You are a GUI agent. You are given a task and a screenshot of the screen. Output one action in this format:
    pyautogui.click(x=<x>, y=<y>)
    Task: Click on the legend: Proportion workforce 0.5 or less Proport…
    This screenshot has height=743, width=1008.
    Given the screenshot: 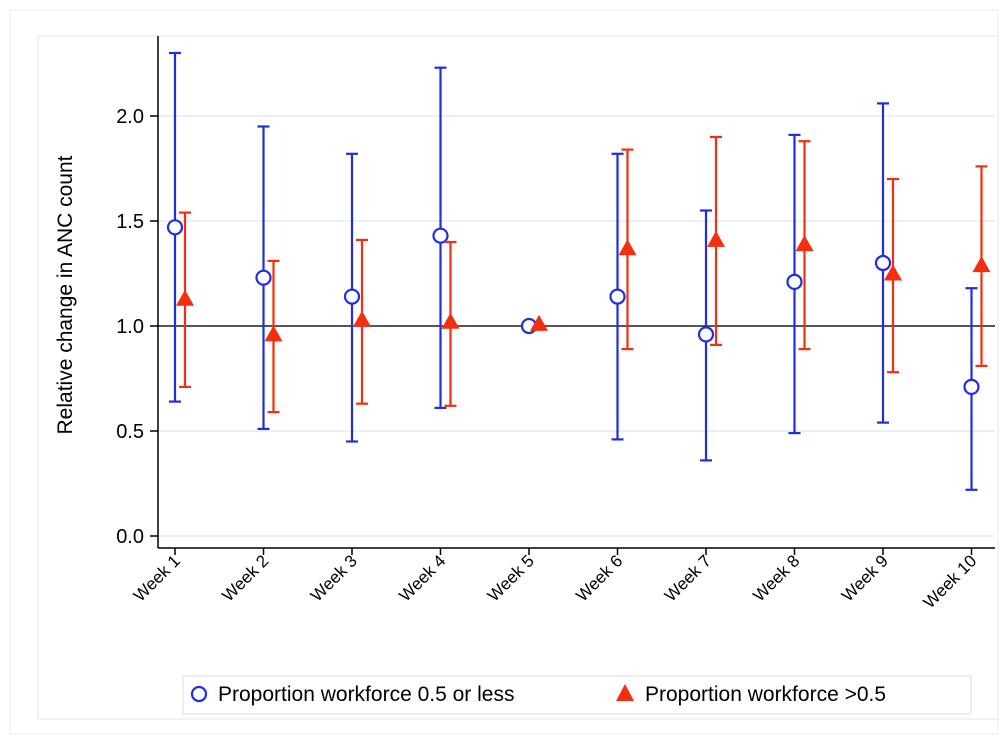 What is the action you would take?
    pyautogui.click(x=577, y=695)
    